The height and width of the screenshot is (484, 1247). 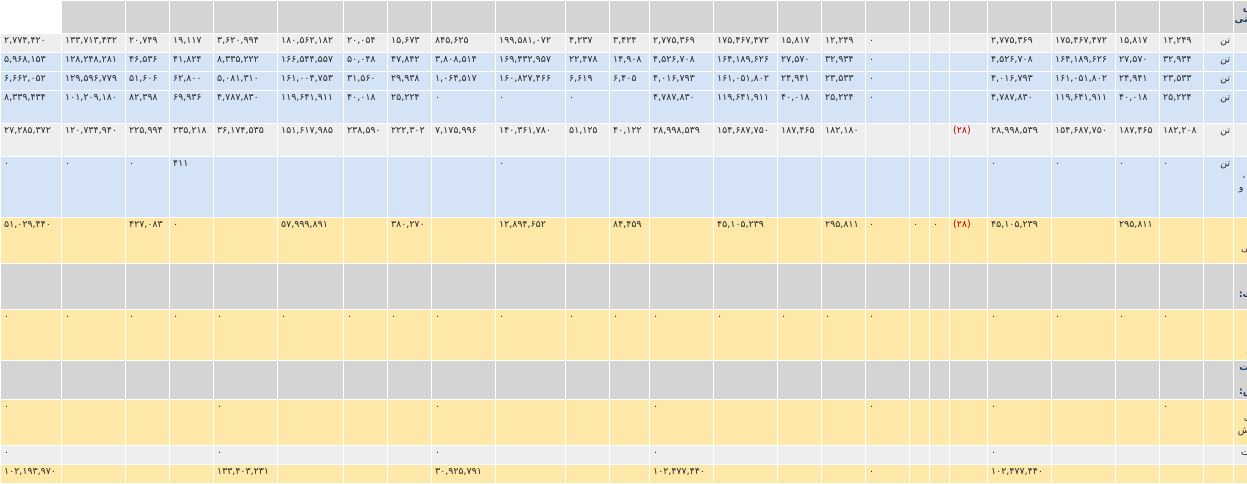 What do you see at coordinates (531, 62) in the screenshot?
I see `value-cell: ۱۶۹,۴۳۲,۹۵۷` at bounding box center [531, 62].